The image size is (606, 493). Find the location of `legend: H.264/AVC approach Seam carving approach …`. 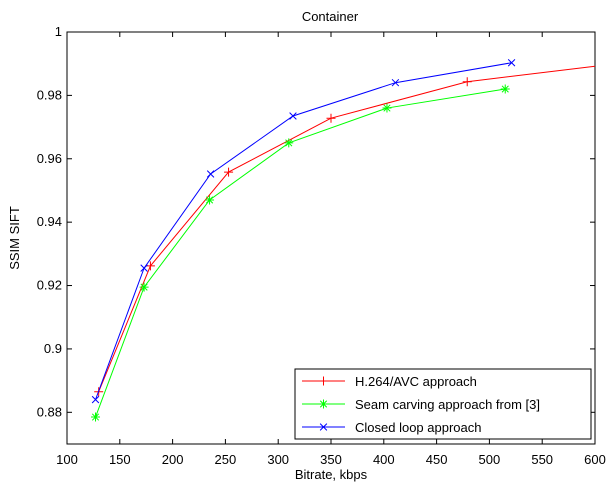

legend: H.264/AVC approach Seam carving approach … is located at coordinates (443, 404).